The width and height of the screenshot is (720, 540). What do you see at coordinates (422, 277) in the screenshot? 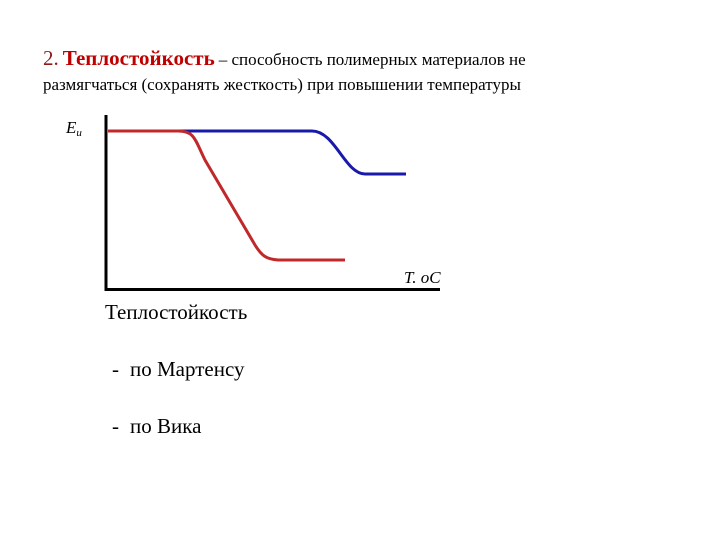
I see `x-axis-label: T. oC` at bounding box center [422, 277].